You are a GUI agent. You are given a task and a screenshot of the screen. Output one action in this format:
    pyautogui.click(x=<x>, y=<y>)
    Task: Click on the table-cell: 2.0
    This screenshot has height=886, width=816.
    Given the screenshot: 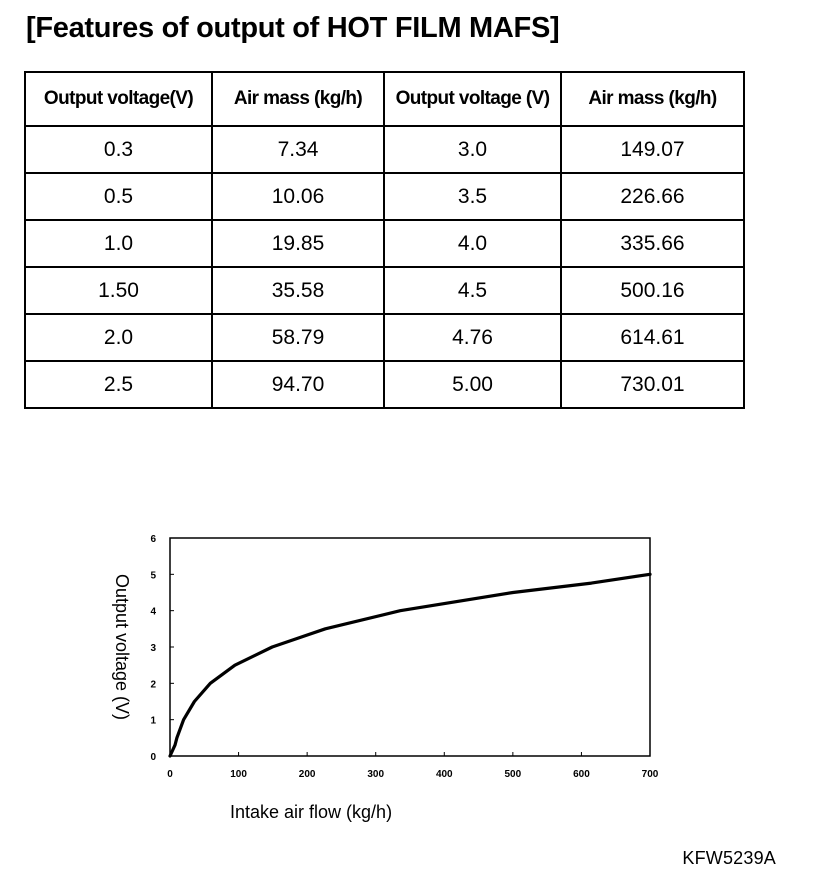 What is the action you would take?
    pyautogui.click(x=118, y=337)
    